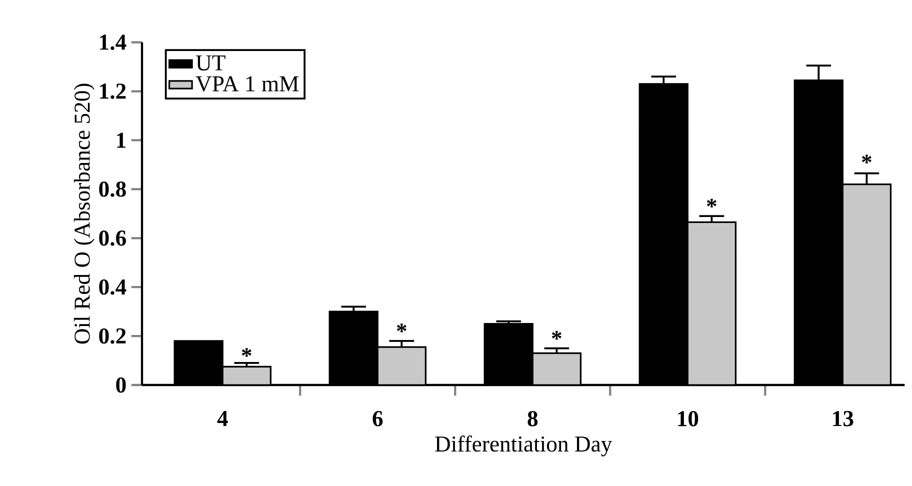  What do you see at coordinates (84, 214) in the screenshot?
I see `y-axis-title: Oil Red O (Absorbance 520)` at bounding box center [84, 214].